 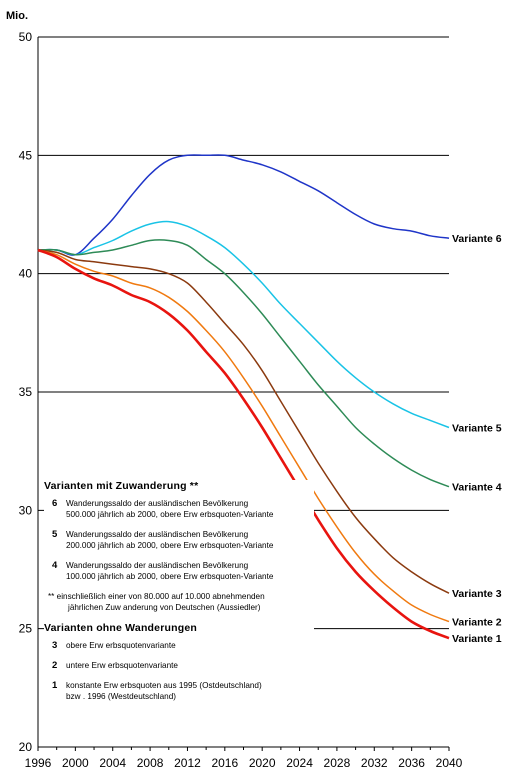 I want to click on legend-with-entry-number: 5, so click(x=55, y=534).